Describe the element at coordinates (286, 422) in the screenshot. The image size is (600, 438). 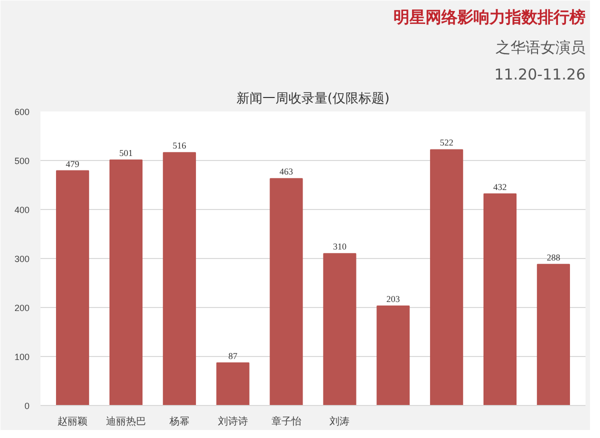
I see `x-tick-label: 章子怡` at that location.